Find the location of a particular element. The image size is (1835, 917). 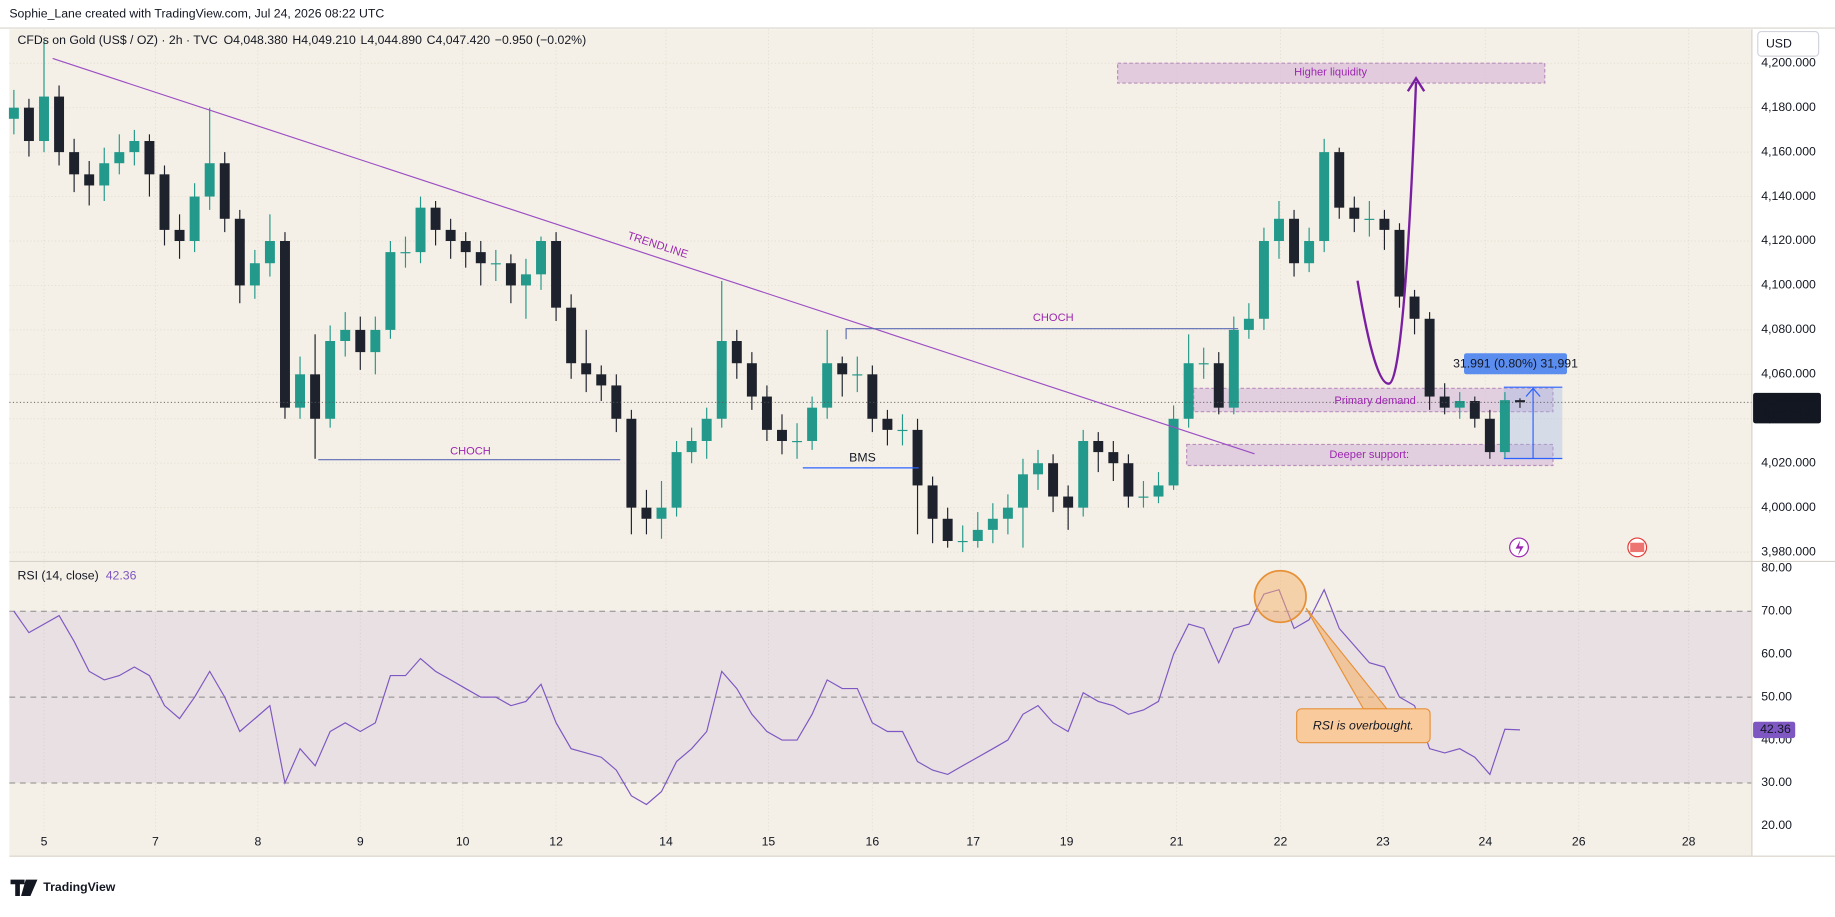

x-tick-label: 26 is located at coordinates (1579, 841).